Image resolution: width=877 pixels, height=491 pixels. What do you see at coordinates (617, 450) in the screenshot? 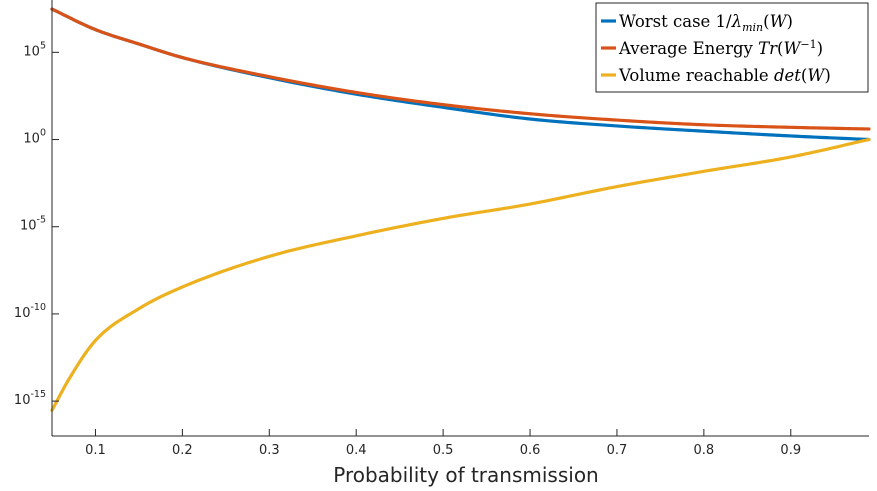
I see `x-tick-label: 0.7` at bounding box center [617, 450].